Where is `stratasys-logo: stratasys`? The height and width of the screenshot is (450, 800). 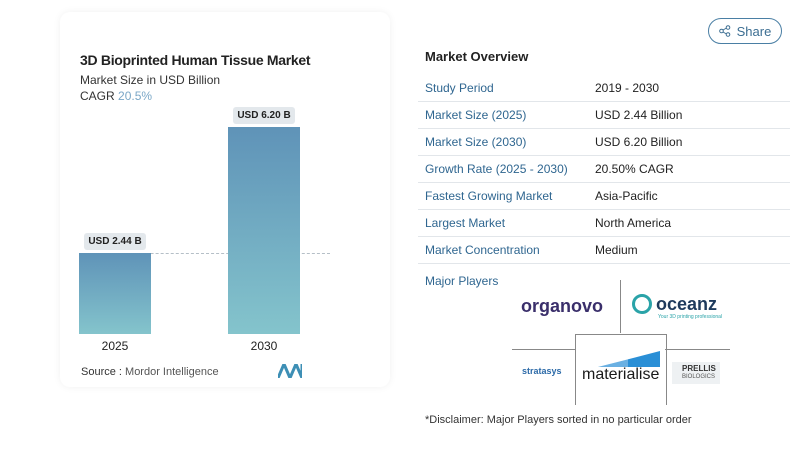 stratasys-logo: stratasys is located at coordinates (542, 371).